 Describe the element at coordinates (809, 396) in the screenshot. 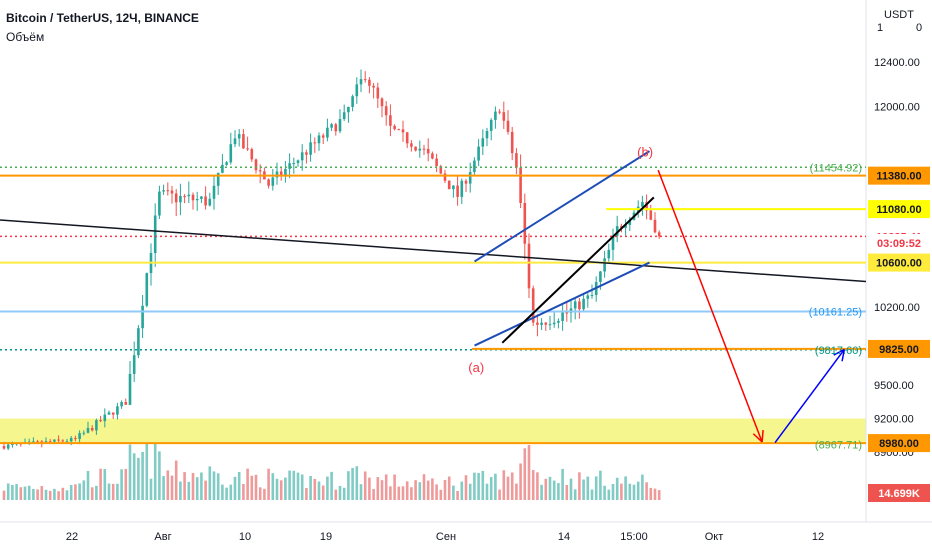

I see `projection-up-arrow` at that location.